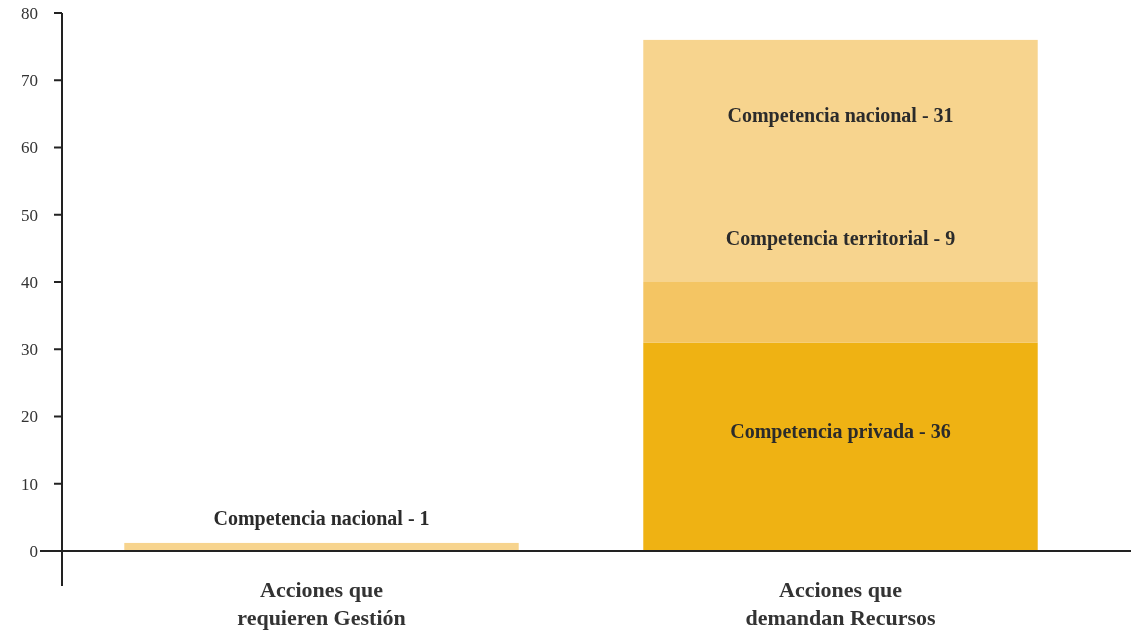 Image resolution: width=1131 pixels, height=634 pixels. Describe the element at coordinates (321, 603) in the screenshot. I see `x-tick-label: Acciones que requieren Gestión` at that location.